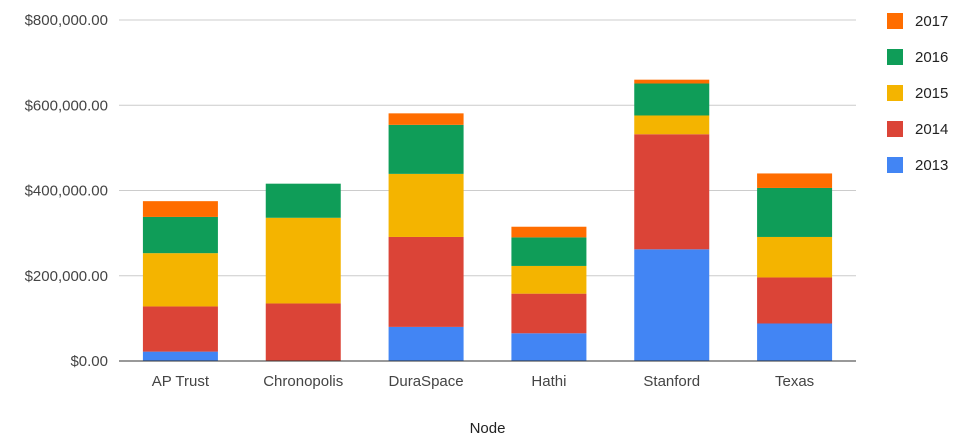 Image resolution: width=960 pixels, height=438 pixels. What do you see at coordinates (895, 57) in the screenshot?
I see `legend-swatch-2016` at bounding box center [895, 57].